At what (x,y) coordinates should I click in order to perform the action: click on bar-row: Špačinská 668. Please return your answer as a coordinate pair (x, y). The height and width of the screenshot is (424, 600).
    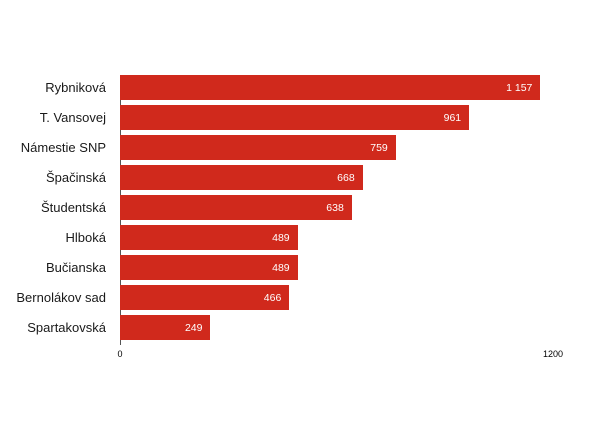
    Looking at the image, I should click on (278, 177).